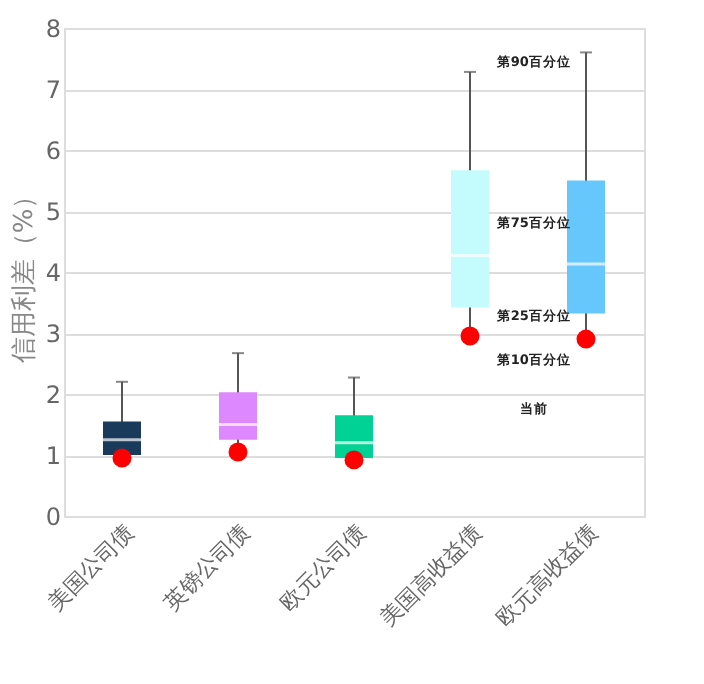 This screenshot has height=684, width=704. Describe the element at coordinates (53, 29) in the screenshot. I see `y-tick-label: 8` at that location.